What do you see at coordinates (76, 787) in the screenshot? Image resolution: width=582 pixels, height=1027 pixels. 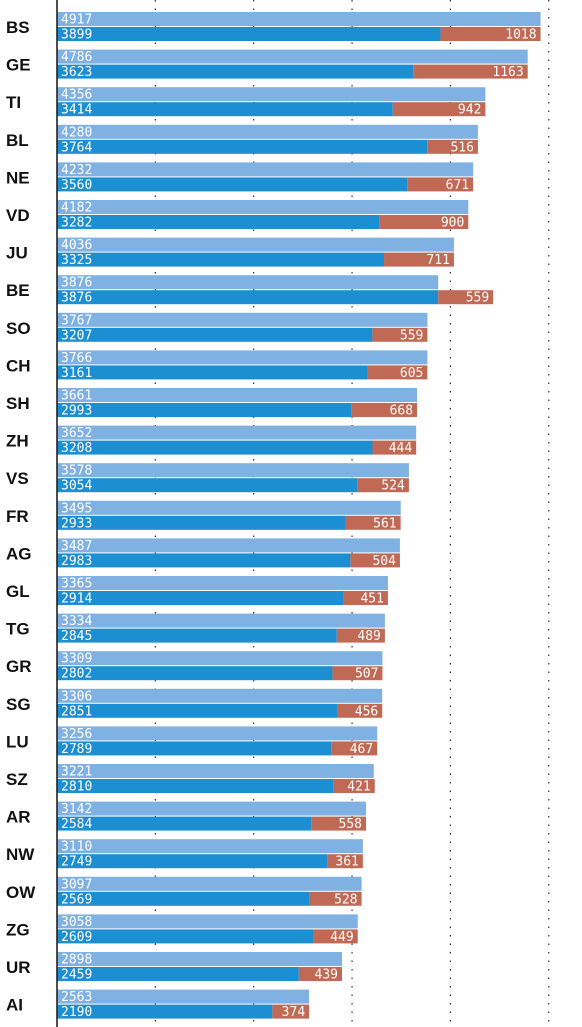 I see `data-label-base: 2810` at bounding box center [76, 787].